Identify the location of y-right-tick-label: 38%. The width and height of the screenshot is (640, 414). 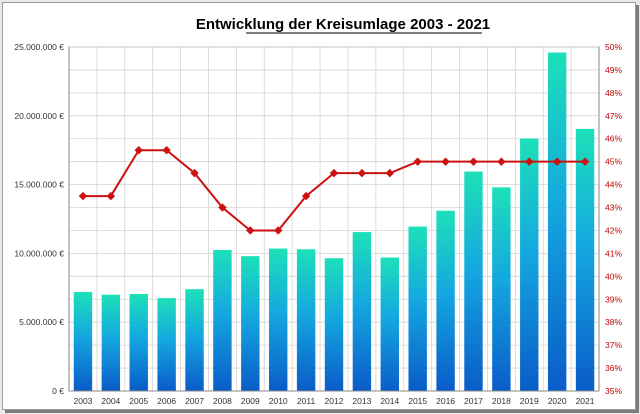
(613, 322).